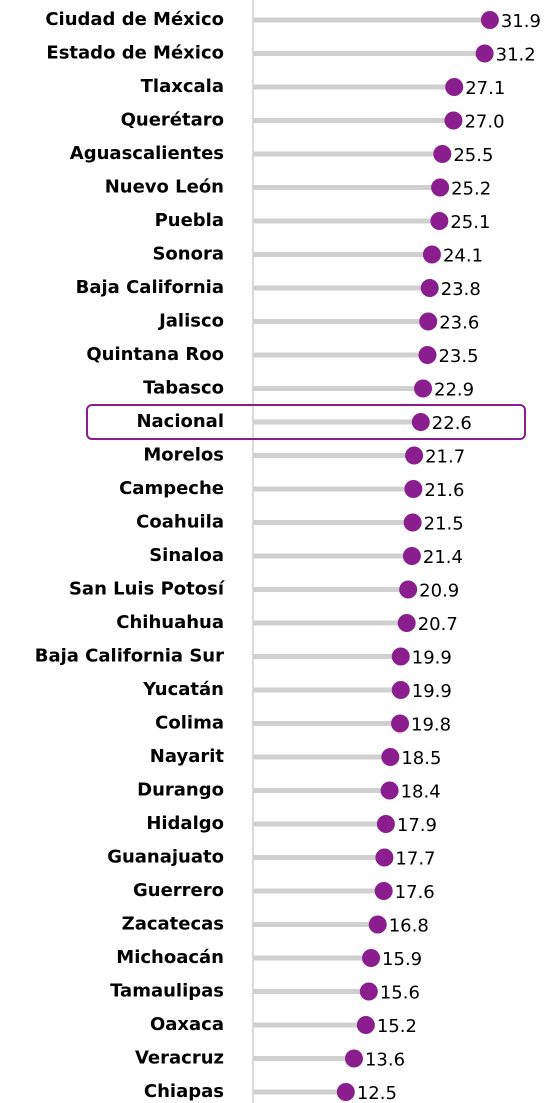 The height and width of the screenshot is (1103, 557). What do you see at coordinates (178, 890) in the screenshot?
I see `category-label: Guerrero` at bounding box center [178, 890].